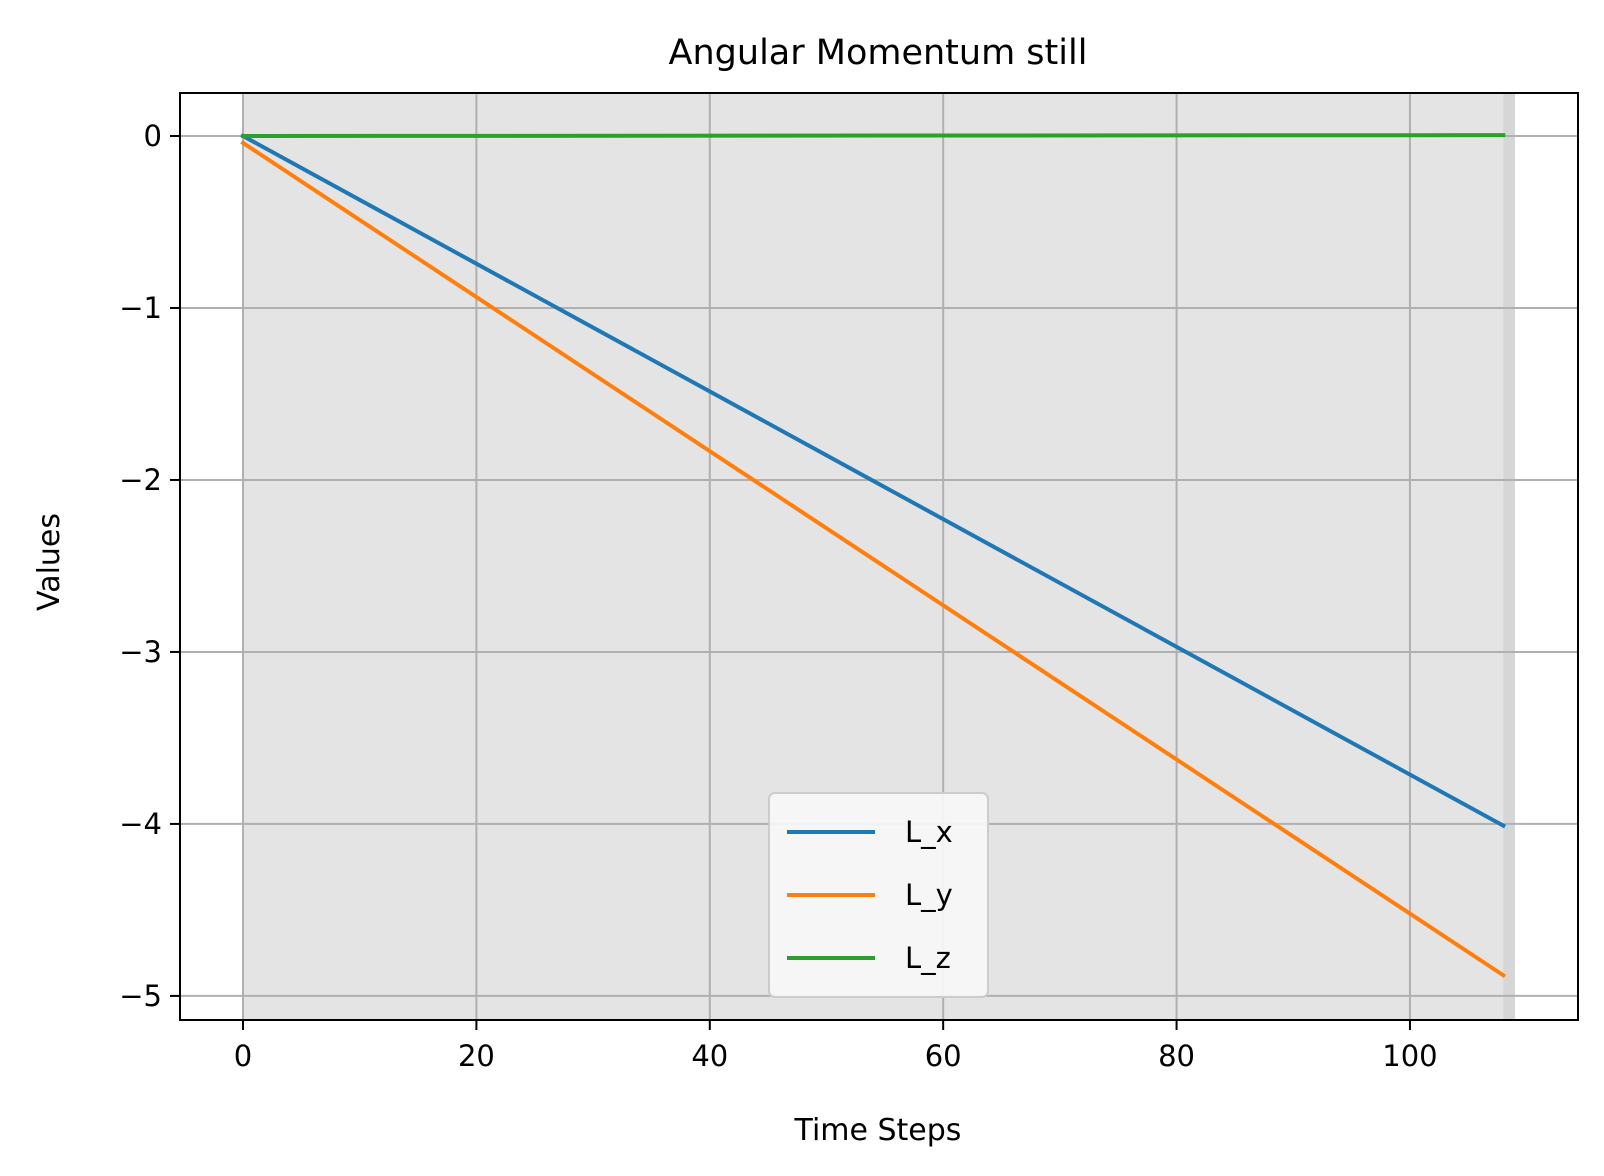 Image resolution: width=1604 pixels, height=1176 pixels. I want to click on x-tick-label: 40, so click(709, 1056).